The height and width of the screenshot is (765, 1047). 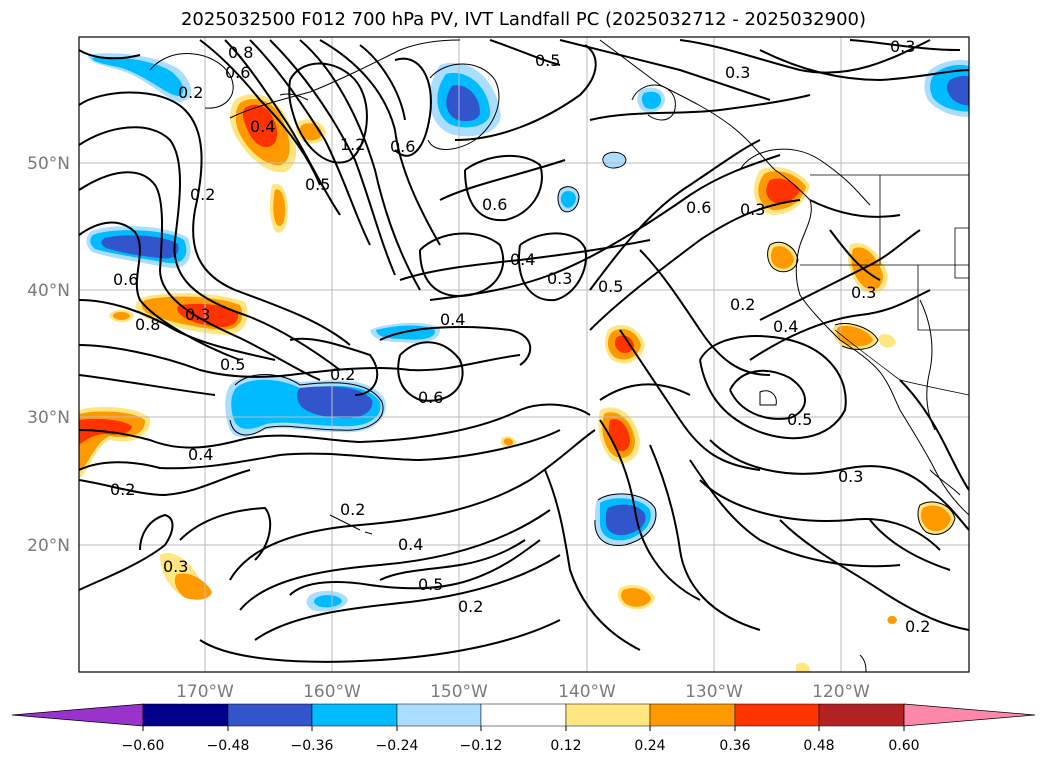 What do you see at coordinates (352, 144) in the screenshot?
I see `contour-label: 1.2` at bounding box center [352, 144].